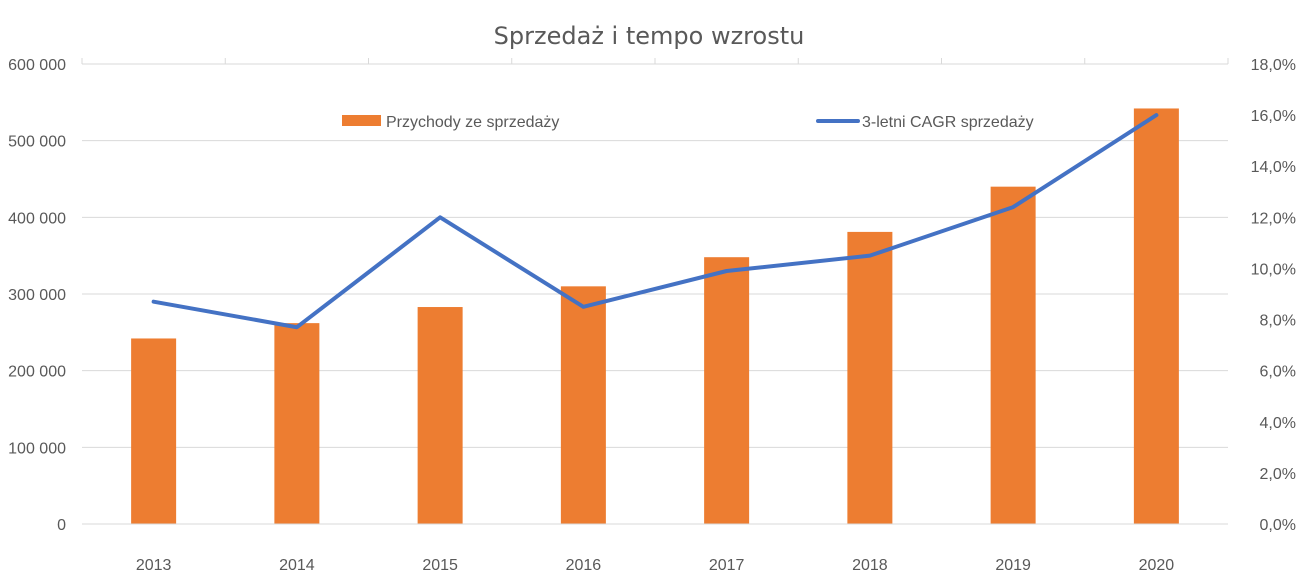 The image size is (1298, 583). Describe the element at coordinates (649, 36) in the screenshot. I see `chart-title: Sprzedaż i tempo wzrostu` at that location.